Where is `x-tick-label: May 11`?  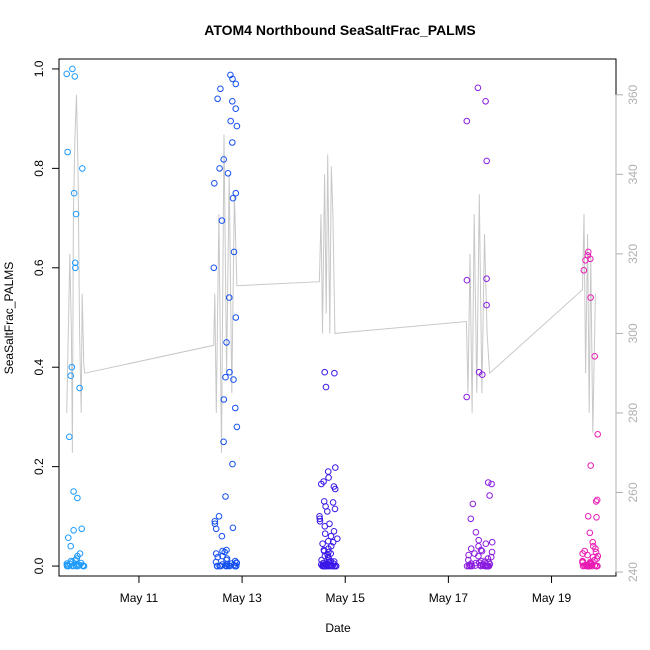 x-tick-label: May 11 is located at coordinates (139, 598).